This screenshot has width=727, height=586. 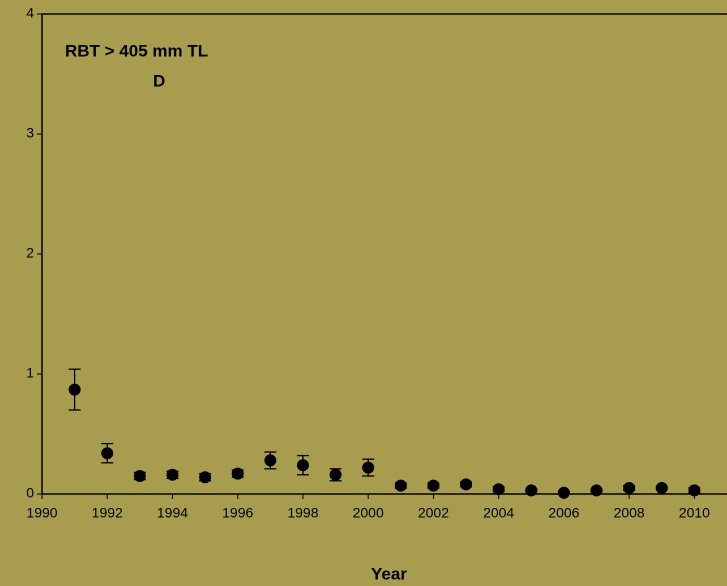 I want to click on x-tick-label: 2010, so click(x=694, y=513).